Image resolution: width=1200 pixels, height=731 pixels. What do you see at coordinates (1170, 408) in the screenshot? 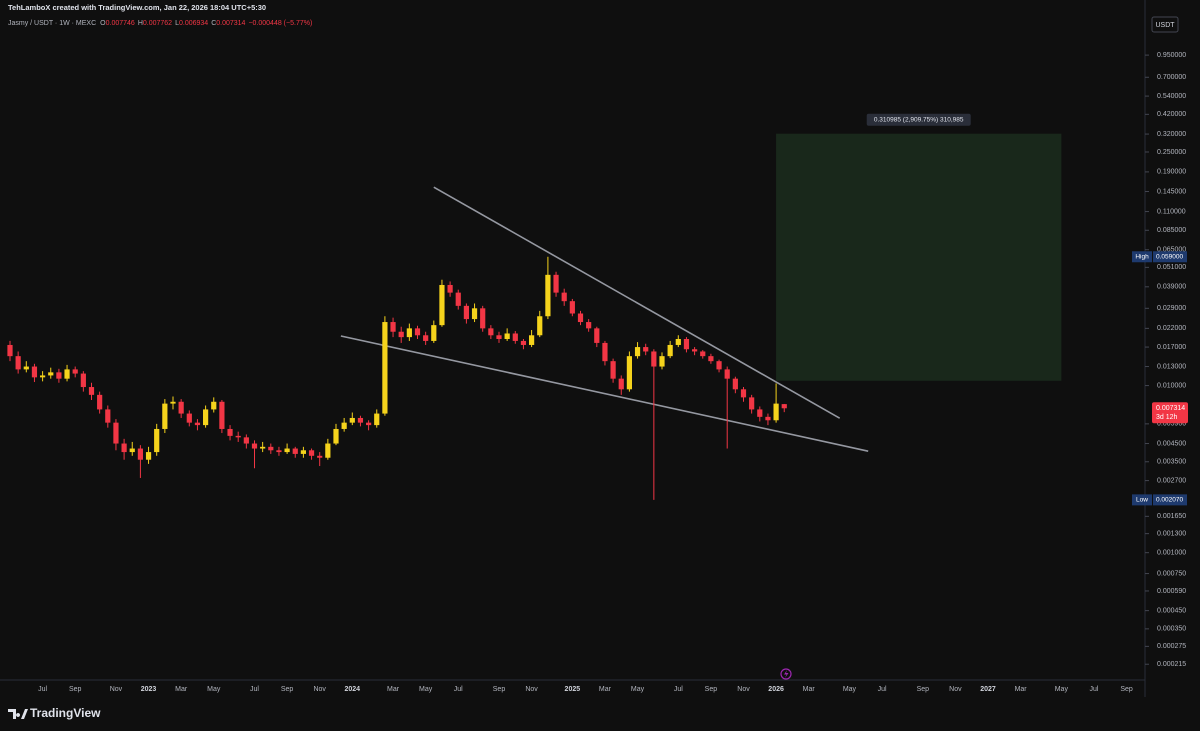
I see `last-price: 0.007314` at bounding box center [1170, 408].